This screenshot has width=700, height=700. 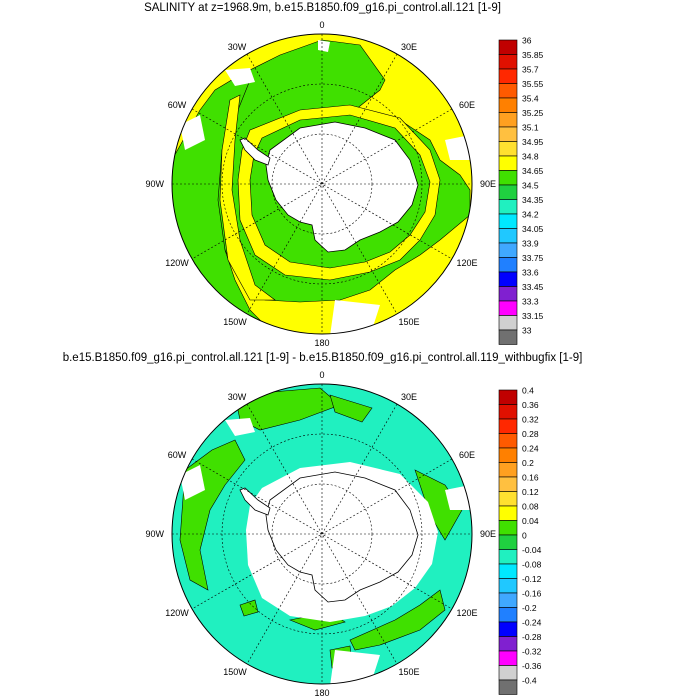 What do you see at coordinates (530, 492) in the screenshot?
I see `colorbar-label: 0.12` at bounding box center [530, 492].